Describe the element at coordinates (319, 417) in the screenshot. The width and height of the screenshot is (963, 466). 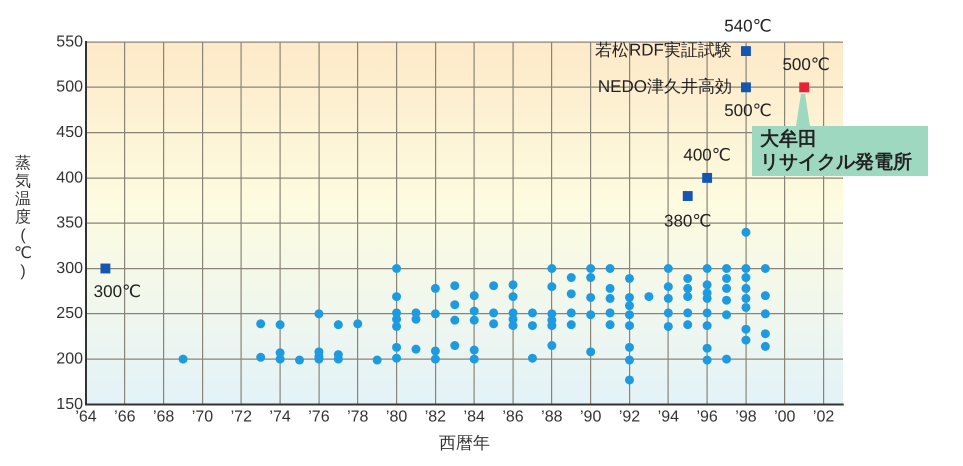
I see `x-tick-label: ’76` at that location.